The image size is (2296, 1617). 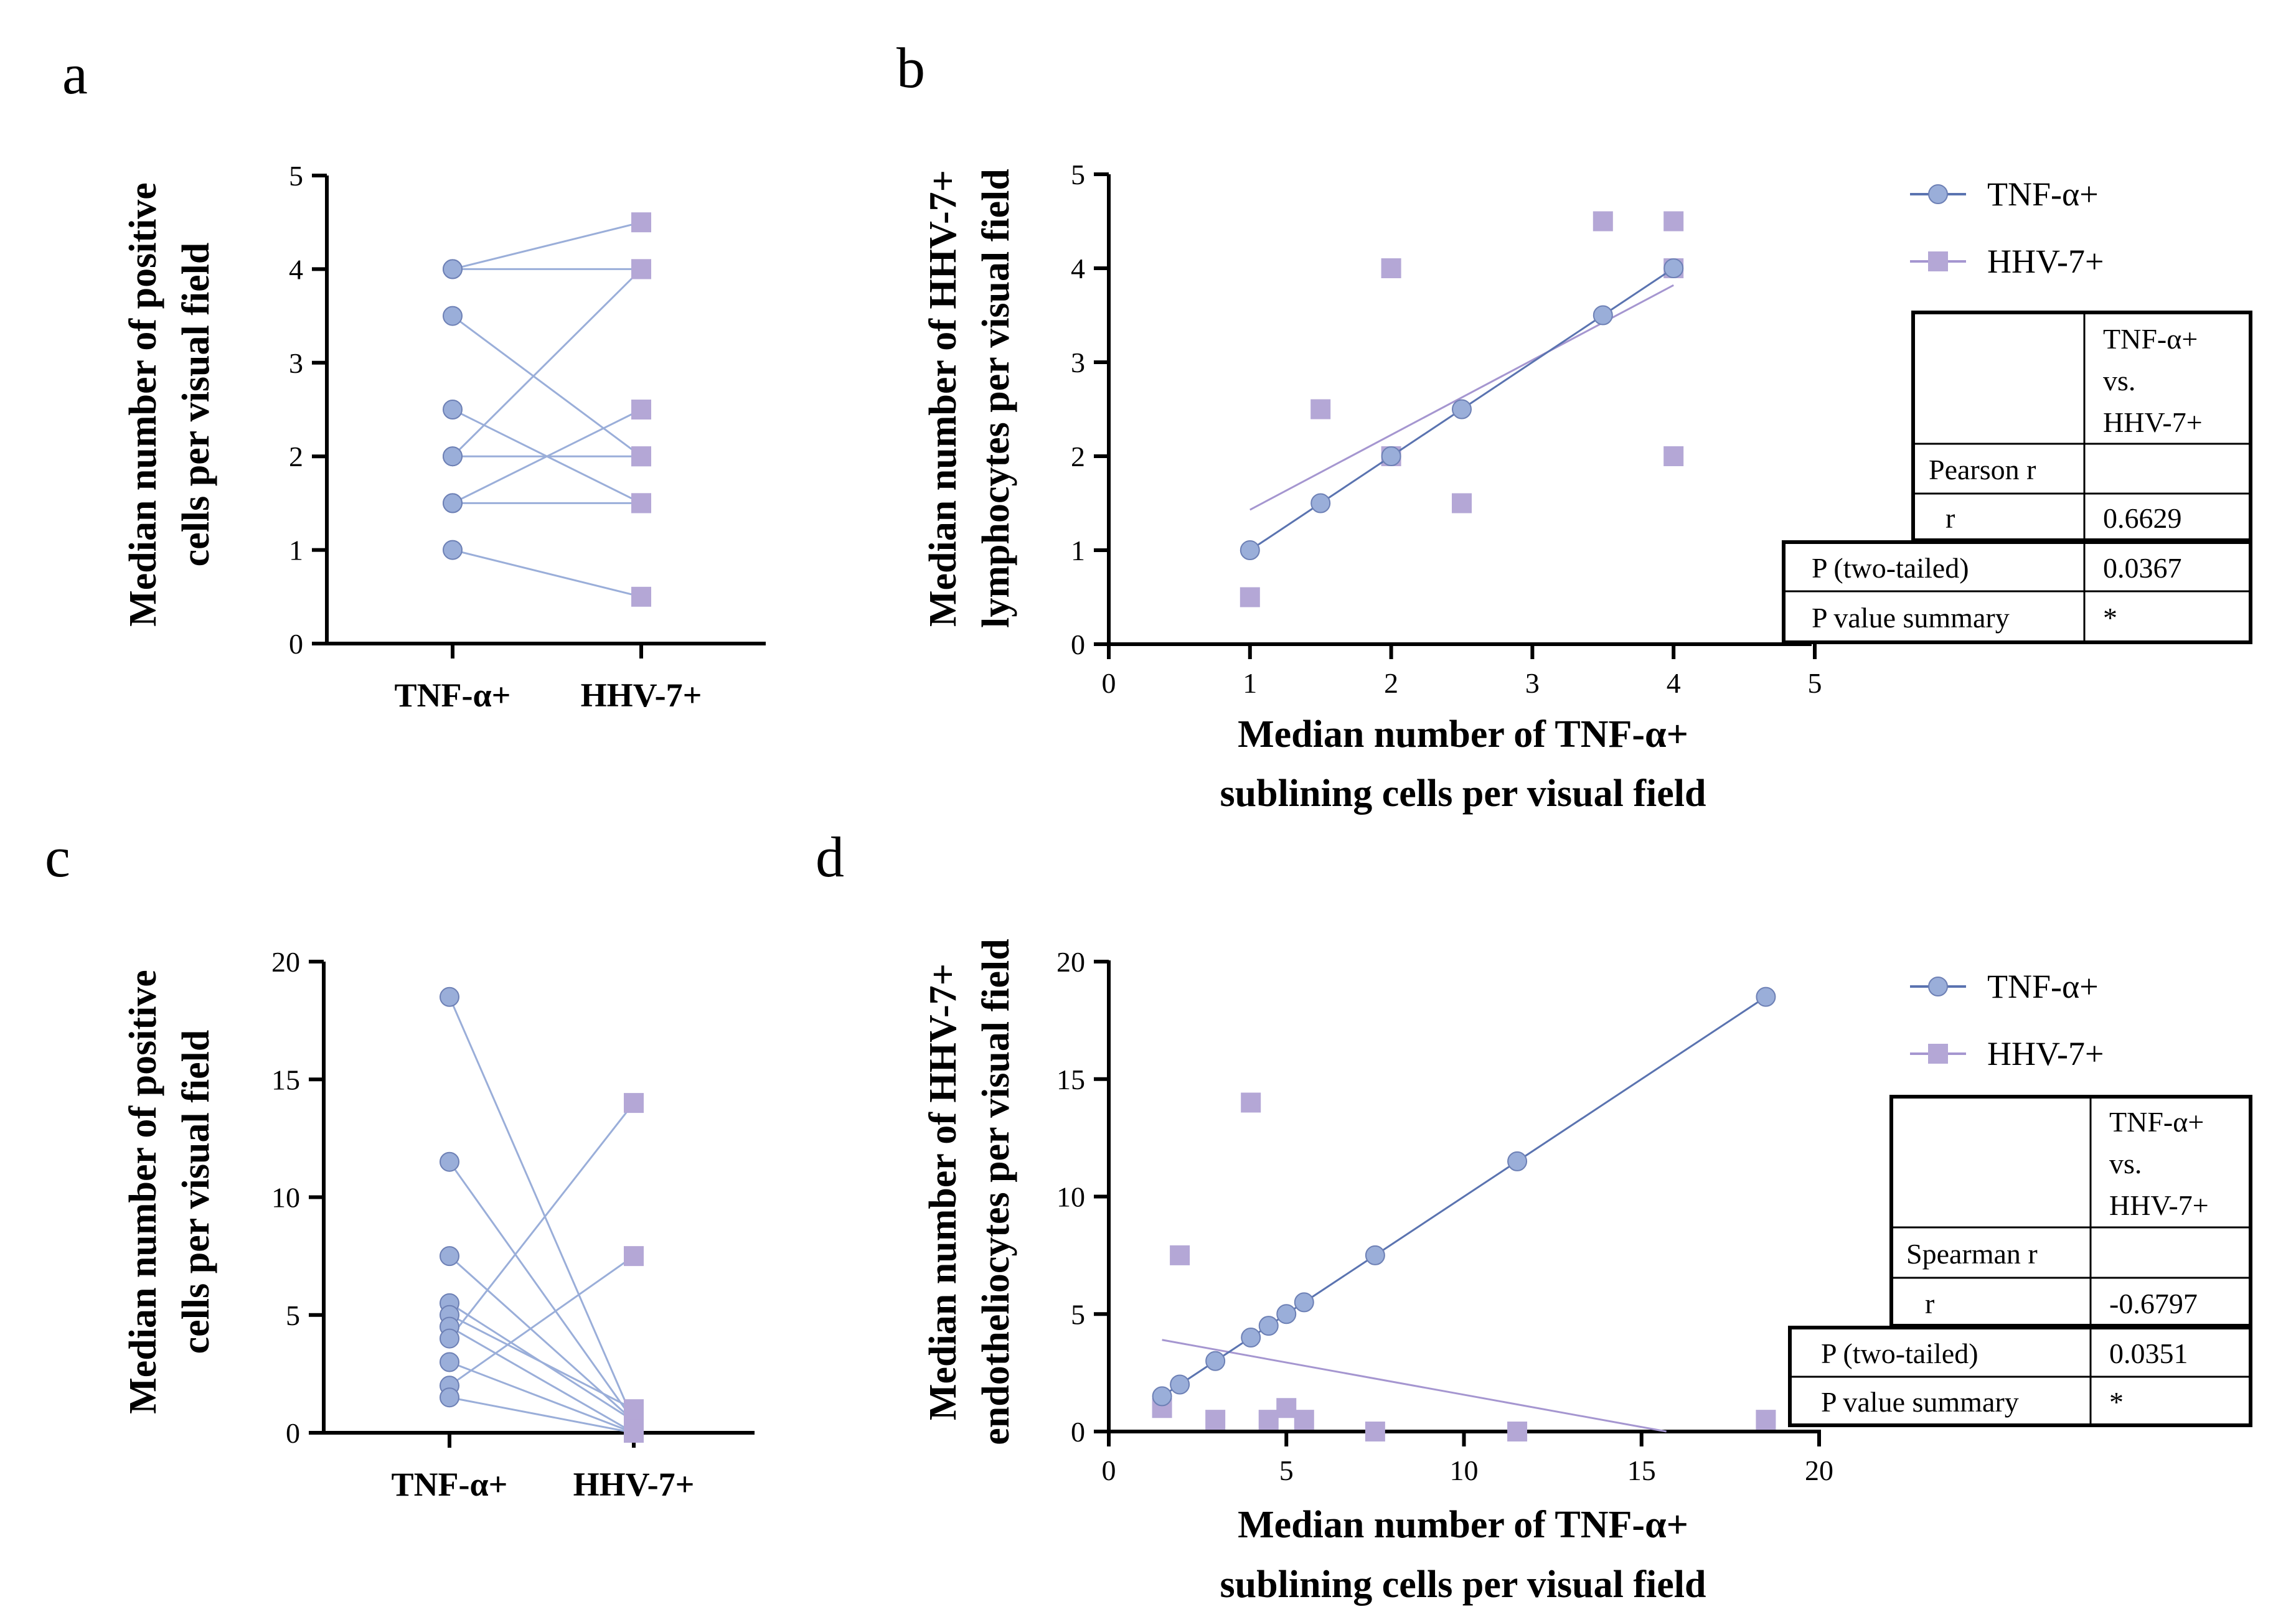 What do you see at coordinates (830, 857) in the screenshot?
I see `panel-letter-d: d` at bounding box center [830, 857].